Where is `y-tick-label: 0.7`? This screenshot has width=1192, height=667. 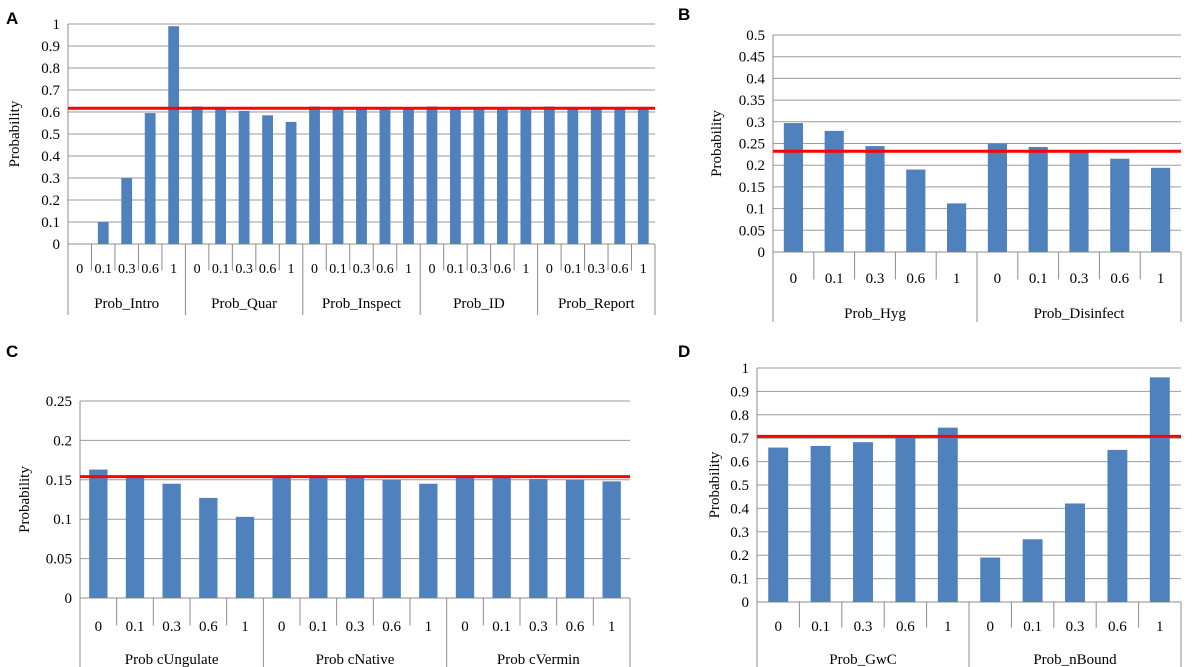 y-tick-label: 0.7 is located at coordinates (50, 91).